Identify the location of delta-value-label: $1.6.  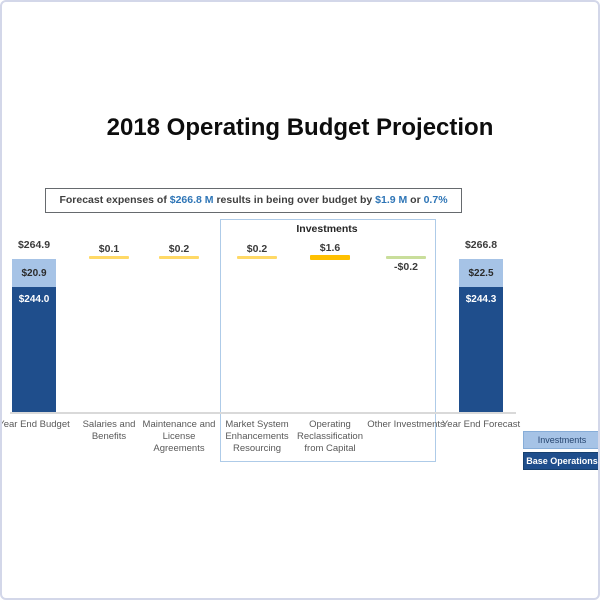
(330, 248).